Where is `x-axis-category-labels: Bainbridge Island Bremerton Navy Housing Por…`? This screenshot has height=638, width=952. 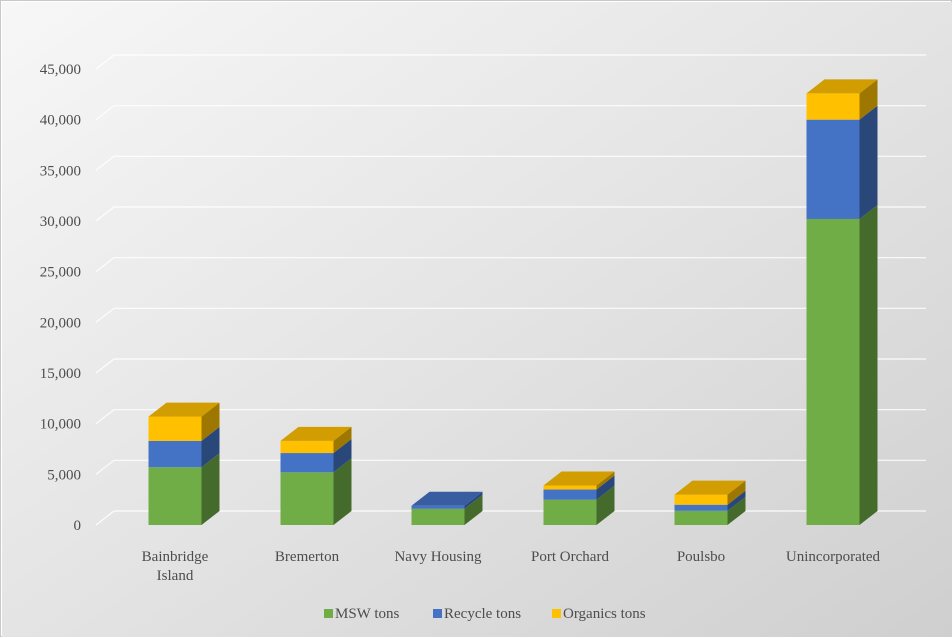
x-axis-category-labels: Bainbridge Island Bremerton Navy Housing Por… is located at coordinates (511, 566).